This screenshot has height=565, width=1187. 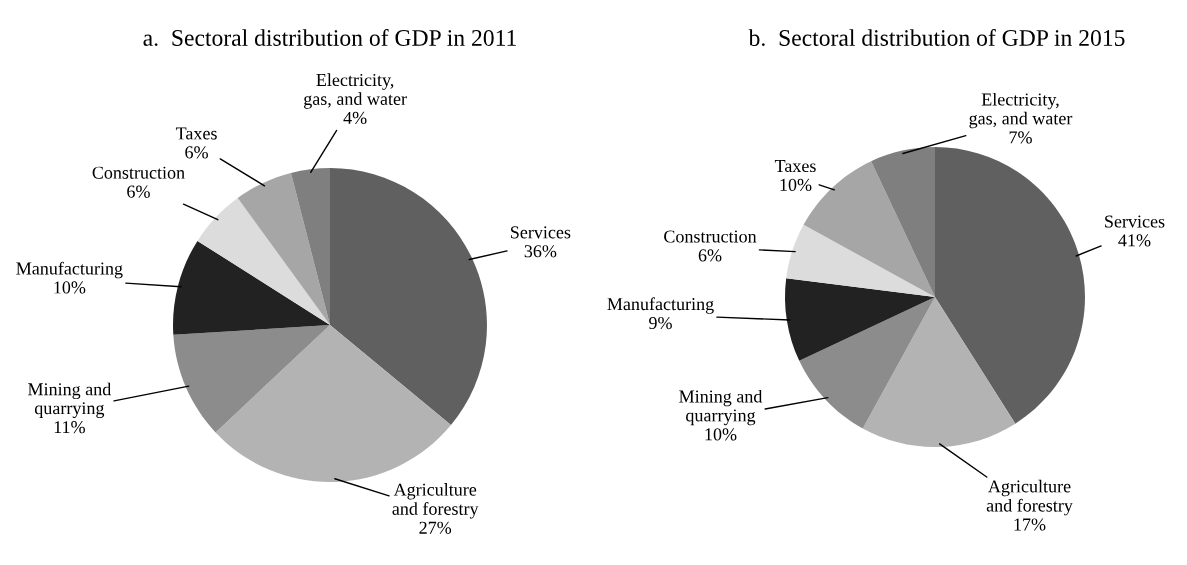 What do you see at coordinates (435, 527) in the screenshot?
I see `data-label: 27%` at bounding box center [435, 527].